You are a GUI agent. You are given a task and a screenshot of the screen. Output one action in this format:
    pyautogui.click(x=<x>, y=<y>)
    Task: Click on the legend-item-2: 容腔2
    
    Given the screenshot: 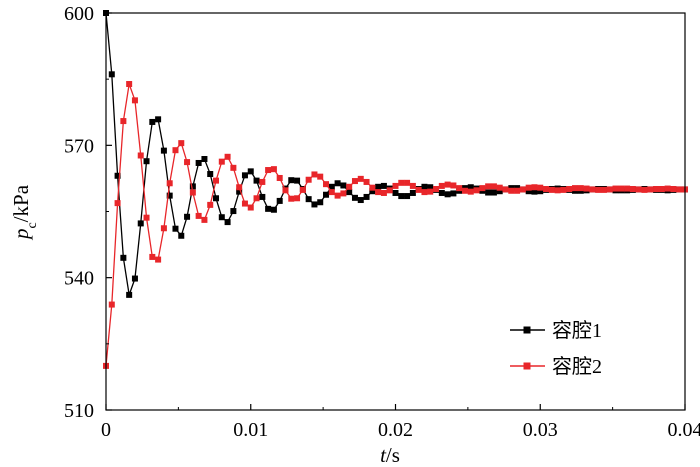 What is the action you would take?
    pyautogui.click(x=556, y=366)
    